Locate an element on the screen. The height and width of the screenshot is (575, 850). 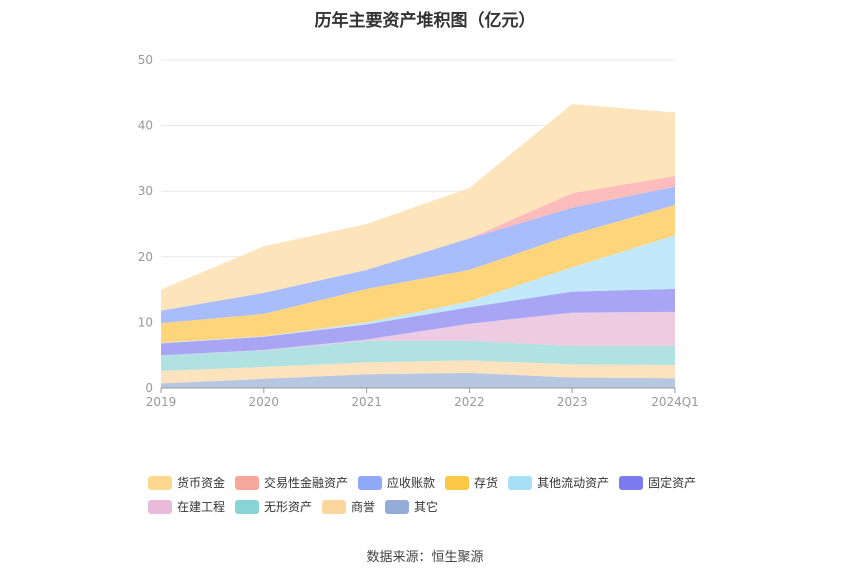
legend-row: 货币资金 交易性金融资产 应收账款 存货 其他流动资产 固定资产 is located at coordinates (448, 482).